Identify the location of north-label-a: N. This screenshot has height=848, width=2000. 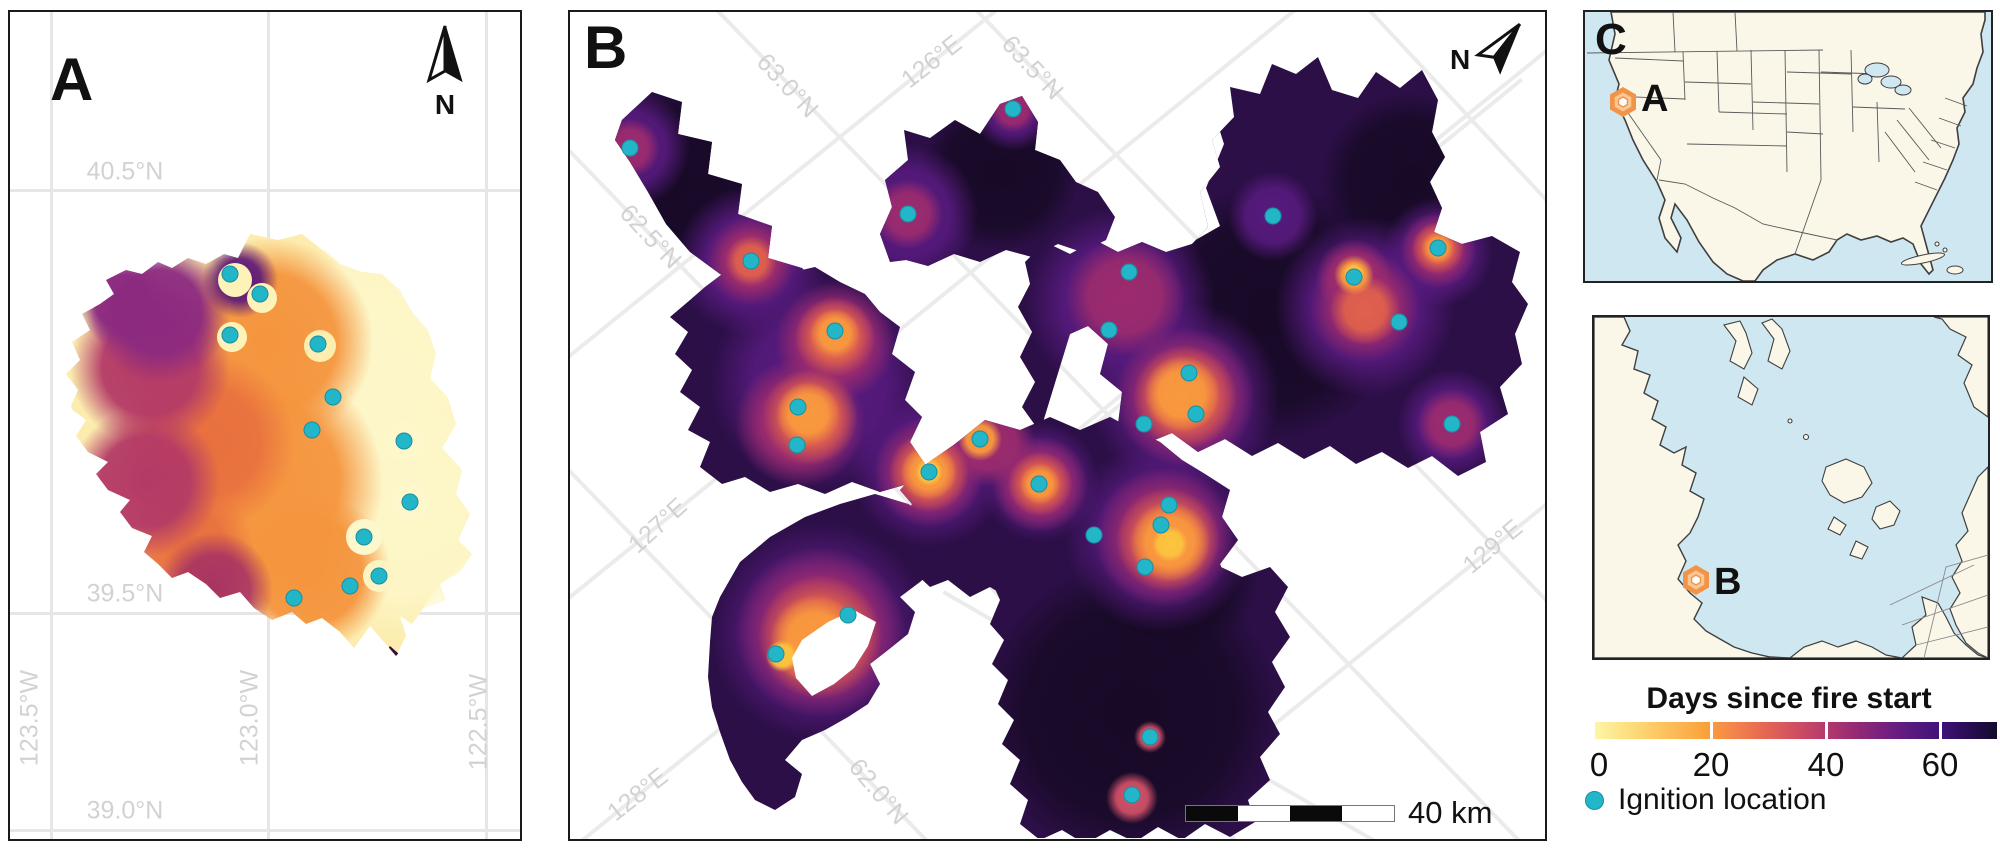
(445, 104).